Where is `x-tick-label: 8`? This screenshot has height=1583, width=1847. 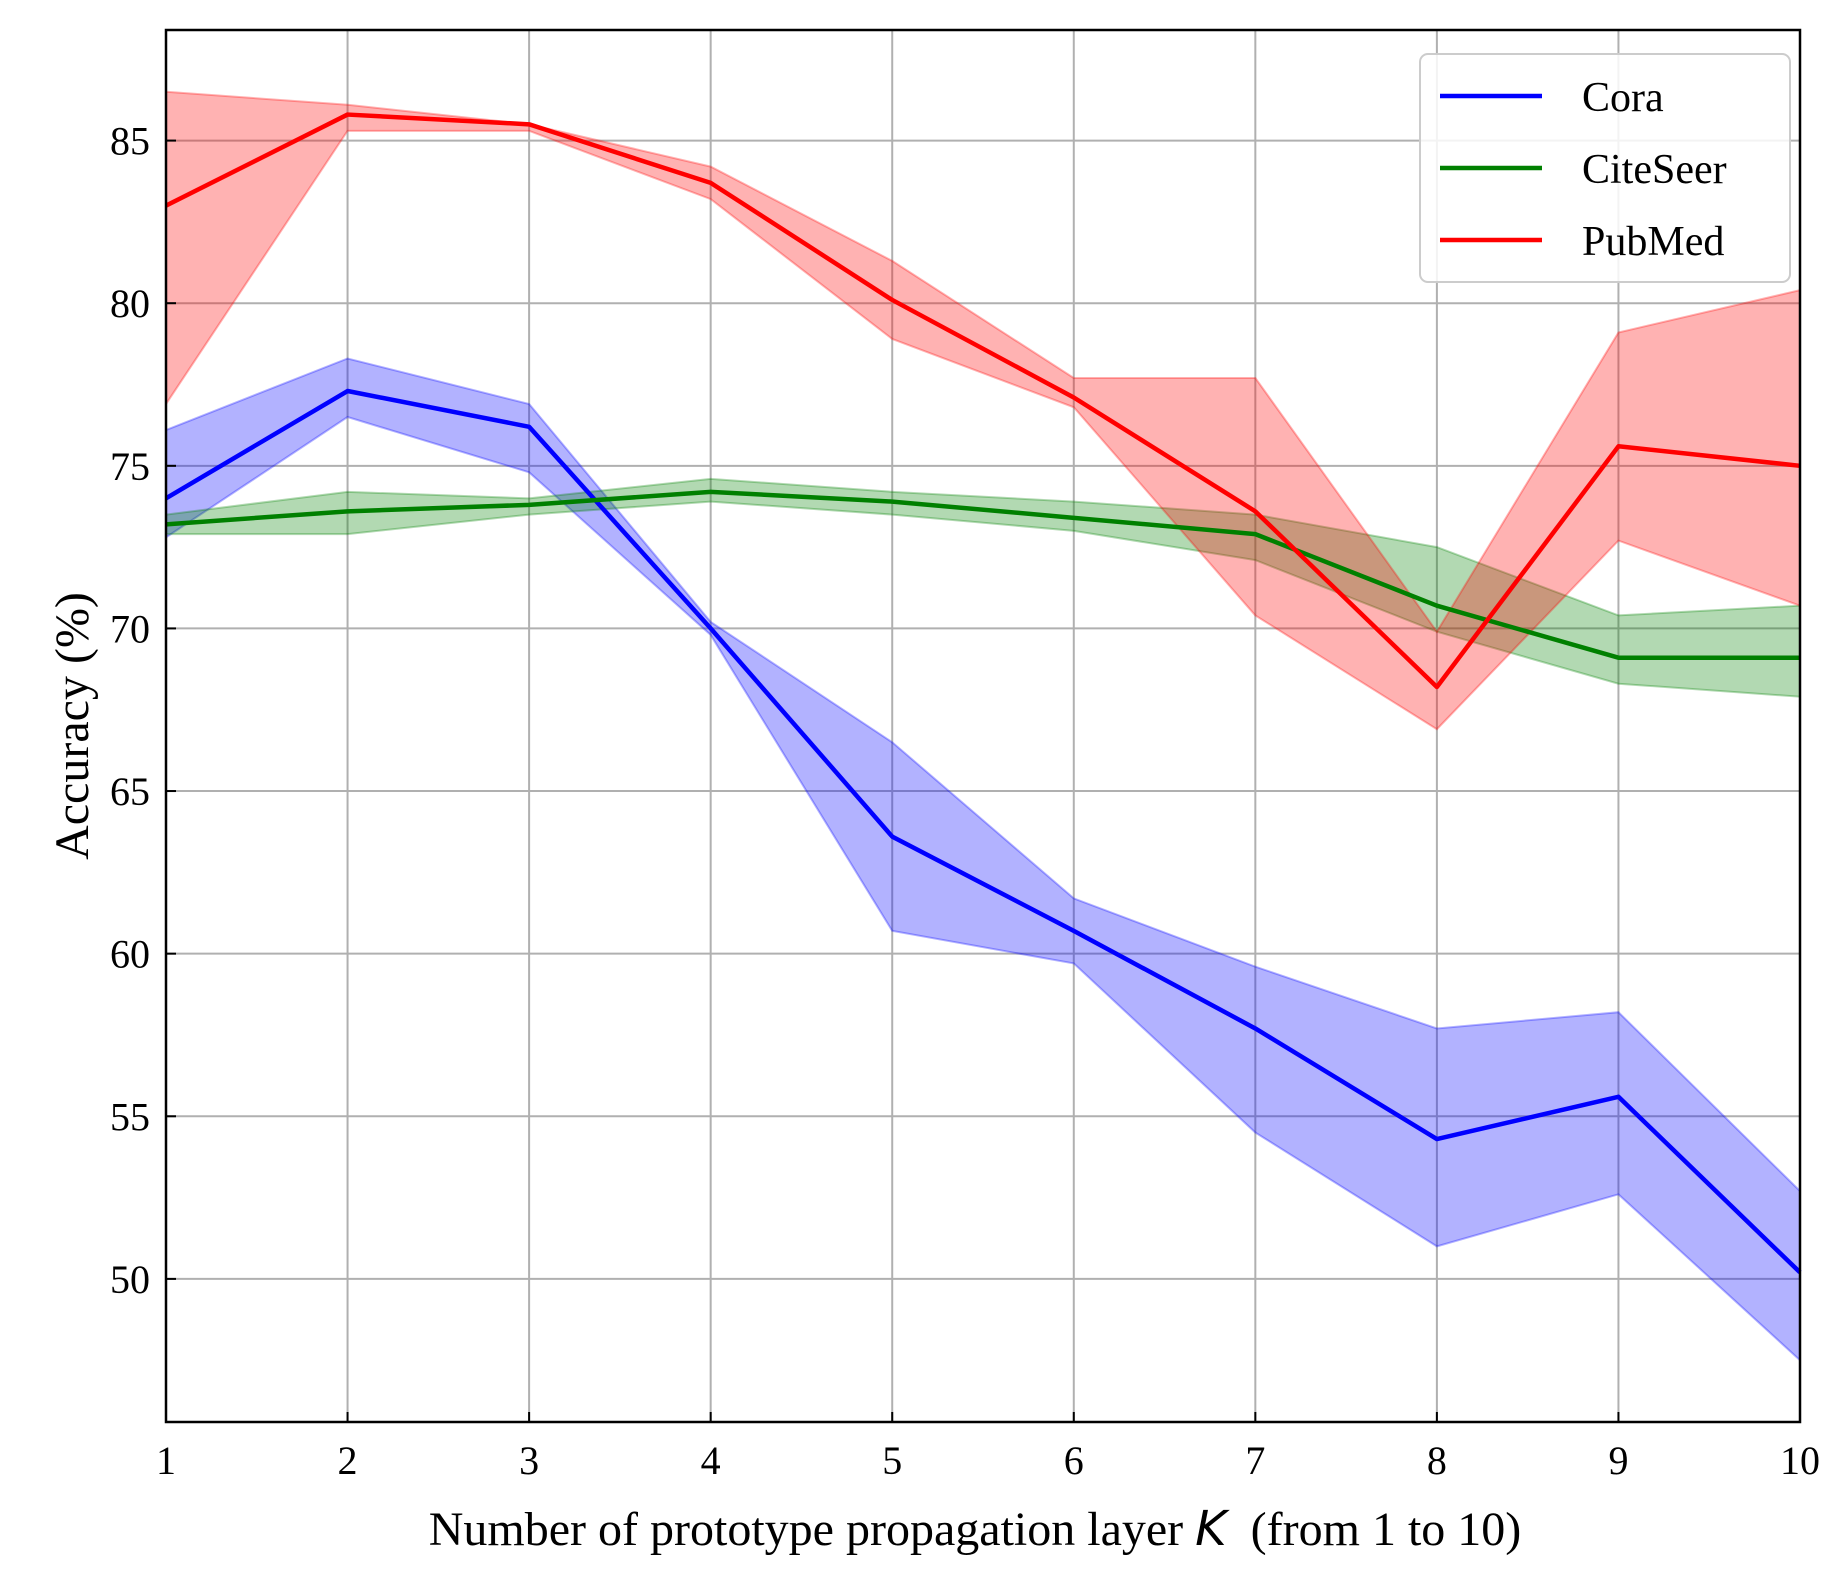 x-tick-label: 8 is located at coordinates (1437, 1460).